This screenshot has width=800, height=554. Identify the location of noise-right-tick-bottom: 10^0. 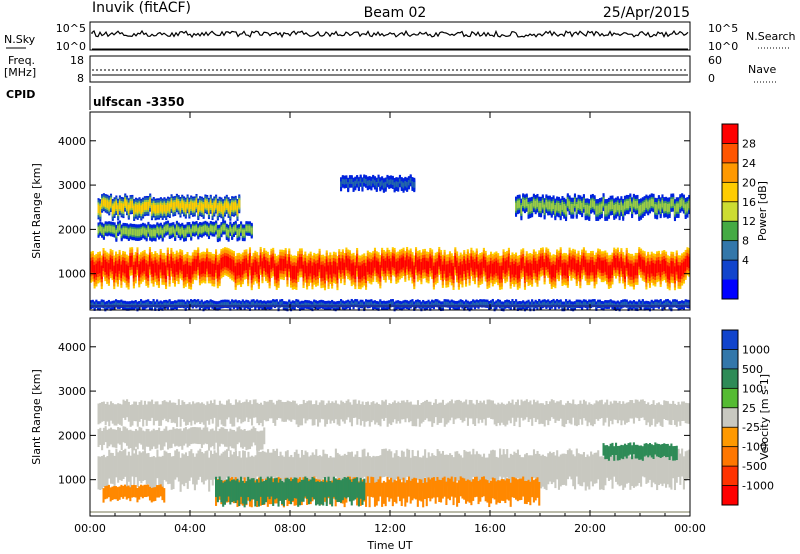
(723, 46).